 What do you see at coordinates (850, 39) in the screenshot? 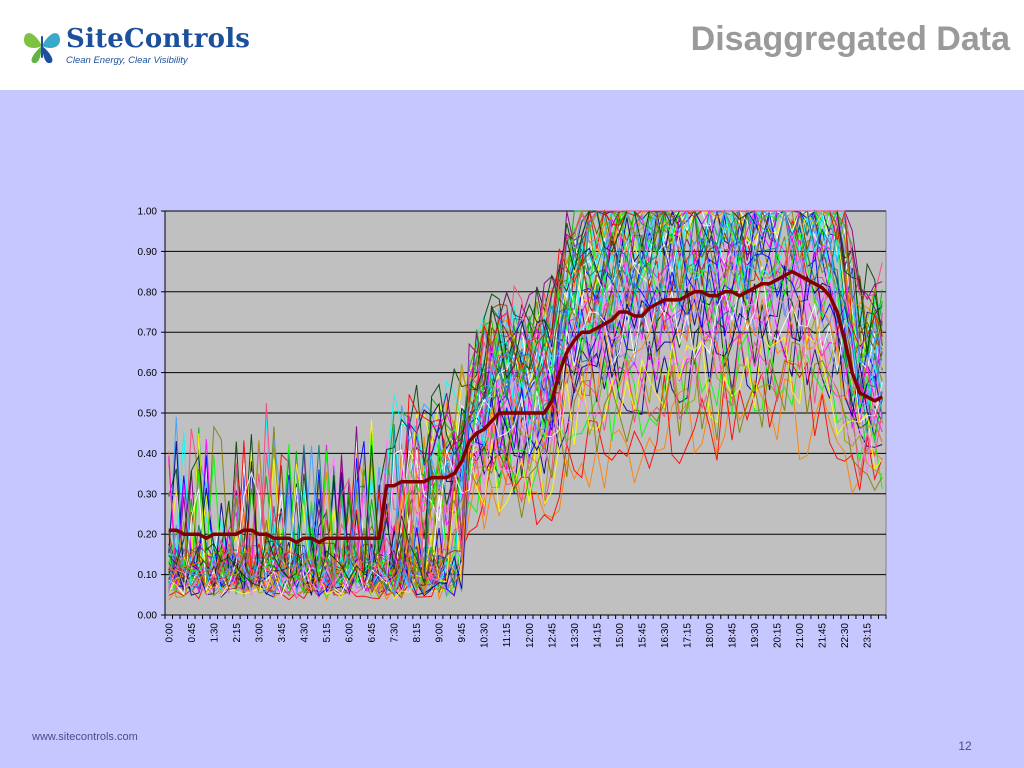
I see `page-title: Disaggregated Data` at bounding box center [850, 39].